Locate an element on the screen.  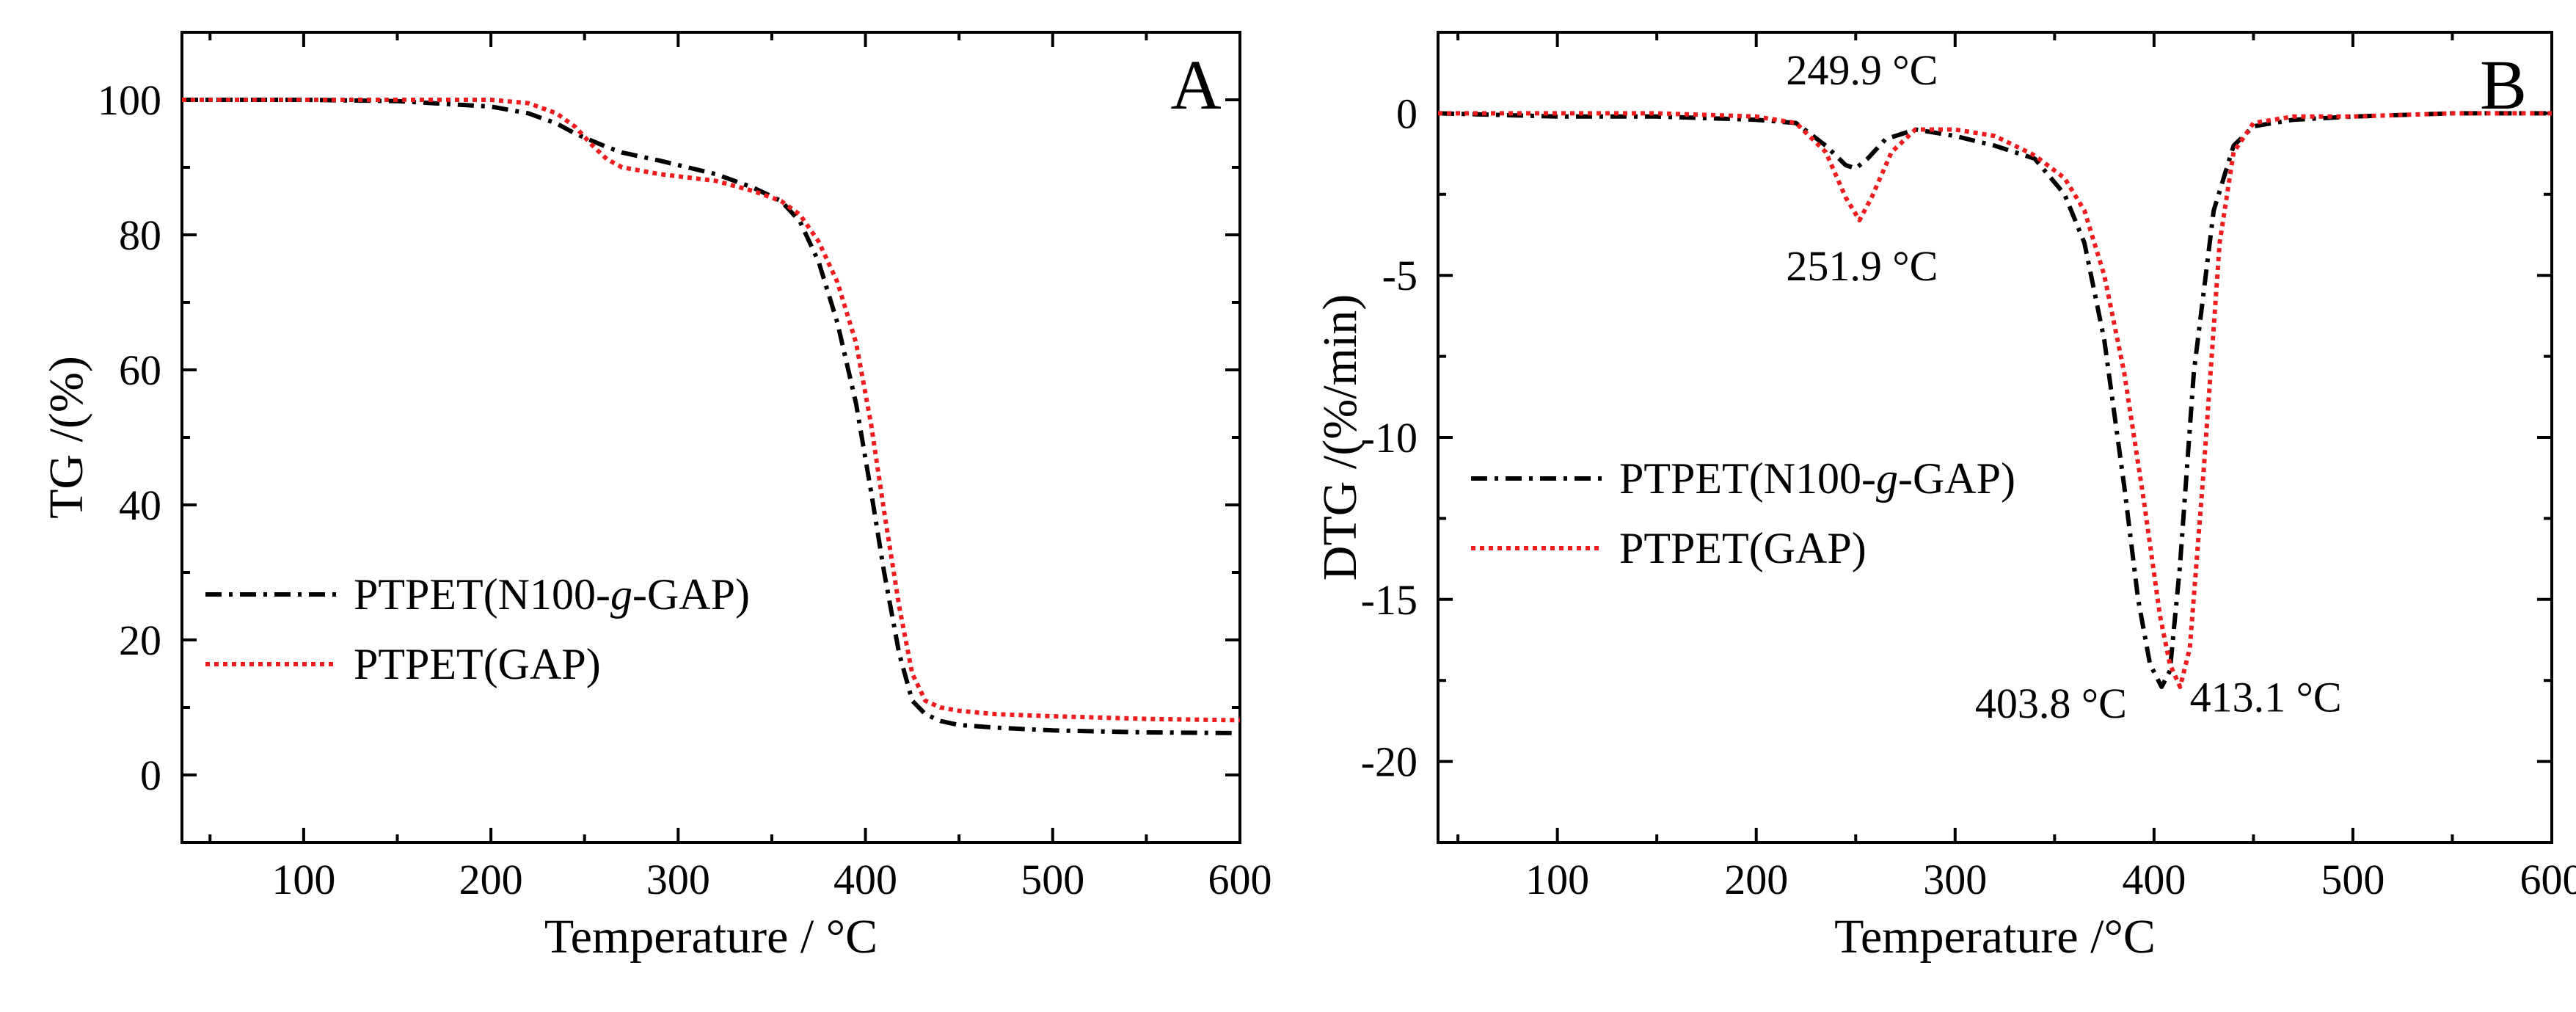
peak-annotation: 403.8 °C is located at coordinates (2051, 703).